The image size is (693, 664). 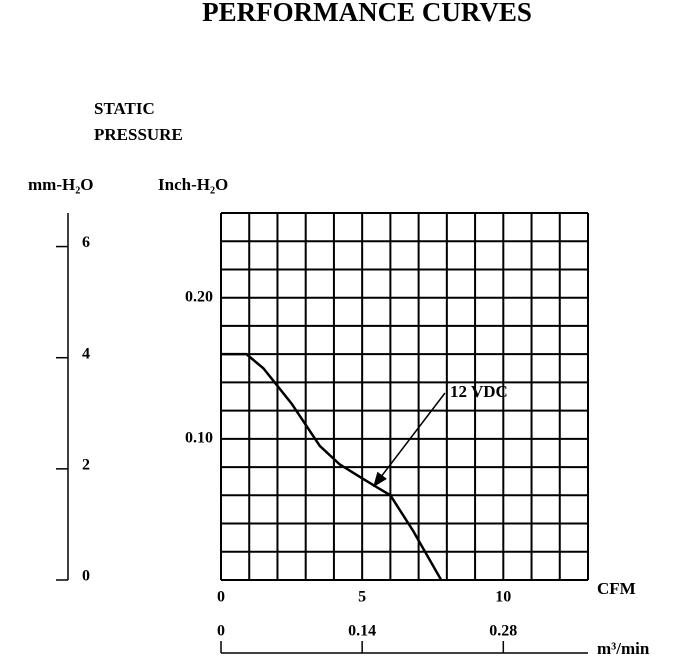 I want to click on chart-title: PERFORMANCE CURVES, so click(x=367, y=13).